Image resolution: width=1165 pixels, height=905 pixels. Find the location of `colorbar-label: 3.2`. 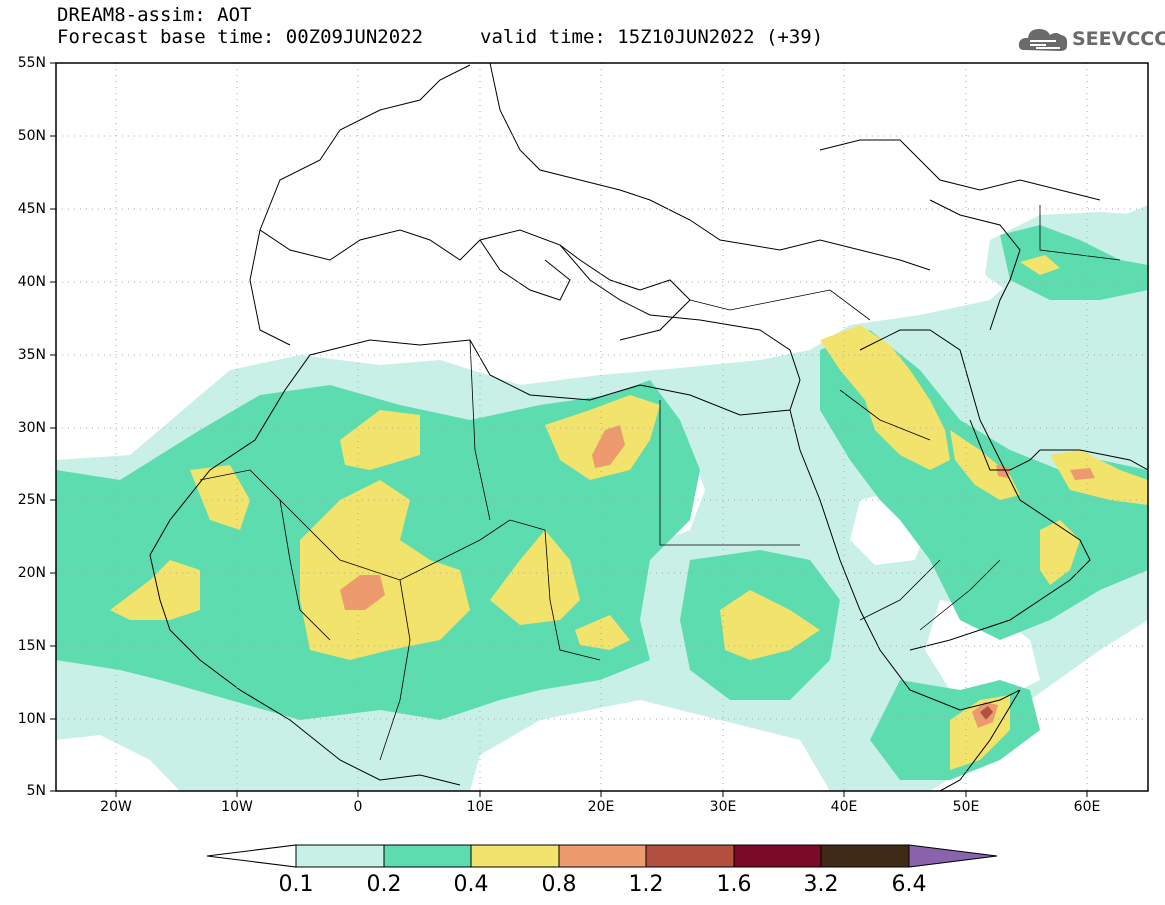

colorbar-label: 3.2 is located at coordinates (821, 884).